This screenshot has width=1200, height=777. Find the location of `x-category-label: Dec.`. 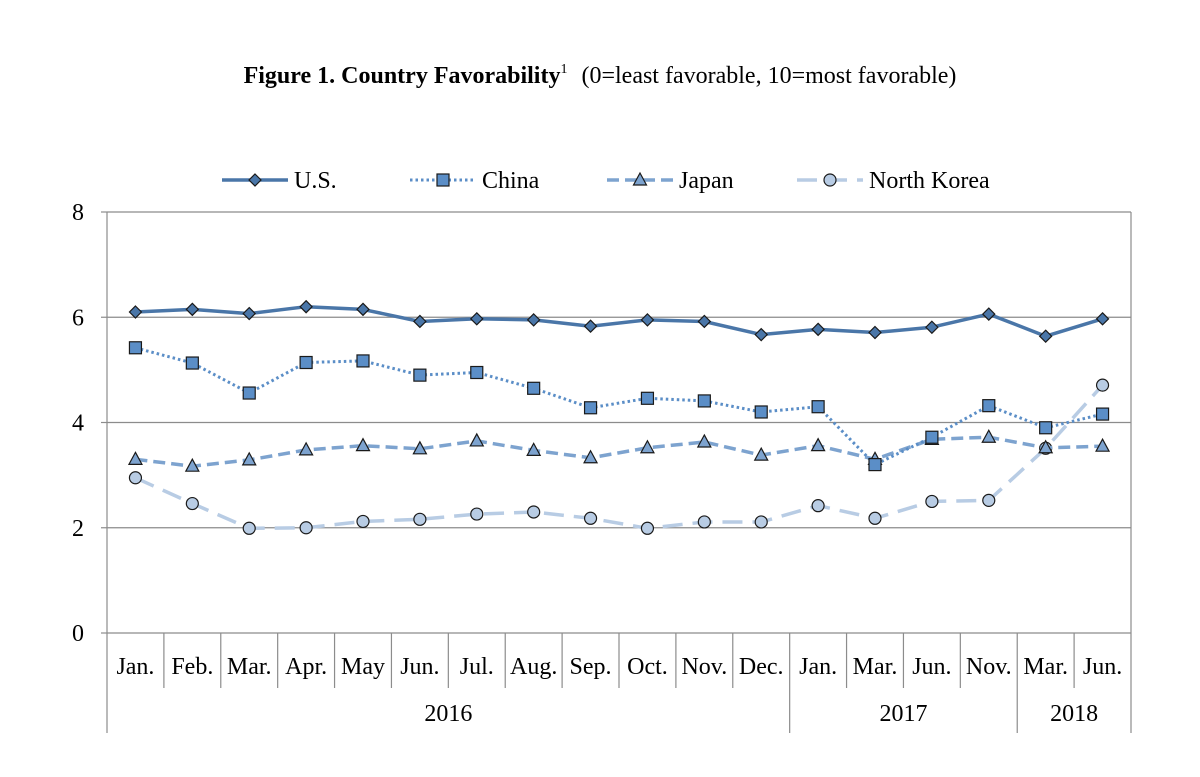

x-category-label: Dec. is located at coordinates (761, 667).